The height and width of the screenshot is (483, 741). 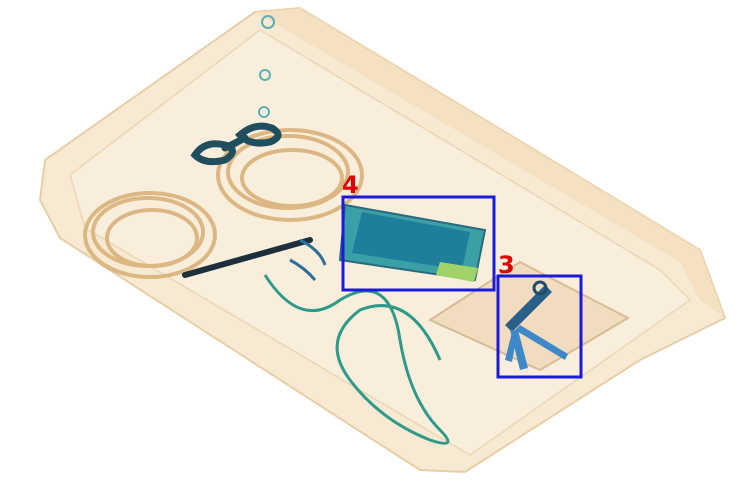 I want to click on folding-knife, so click(x=536, y=325).